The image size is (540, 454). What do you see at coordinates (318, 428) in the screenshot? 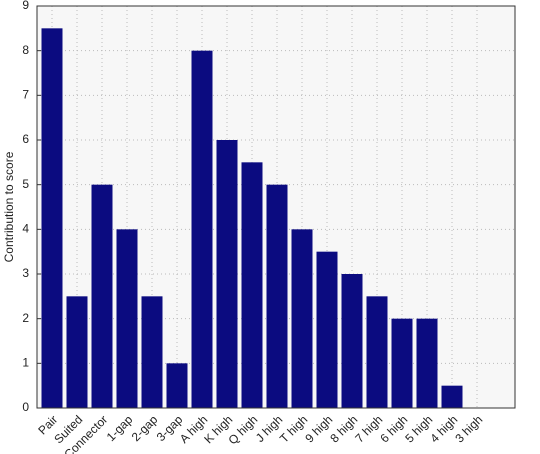
I see `x-tick-label: 9 high` at bounding box center [318, 428].